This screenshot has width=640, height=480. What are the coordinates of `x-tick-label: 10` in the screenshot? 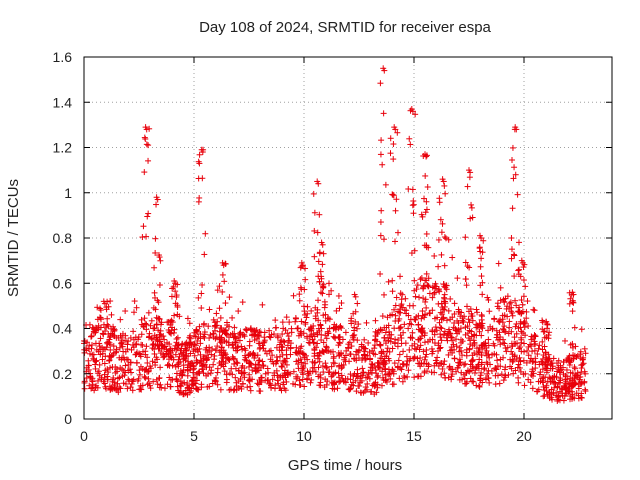 It's located at (304, 436).